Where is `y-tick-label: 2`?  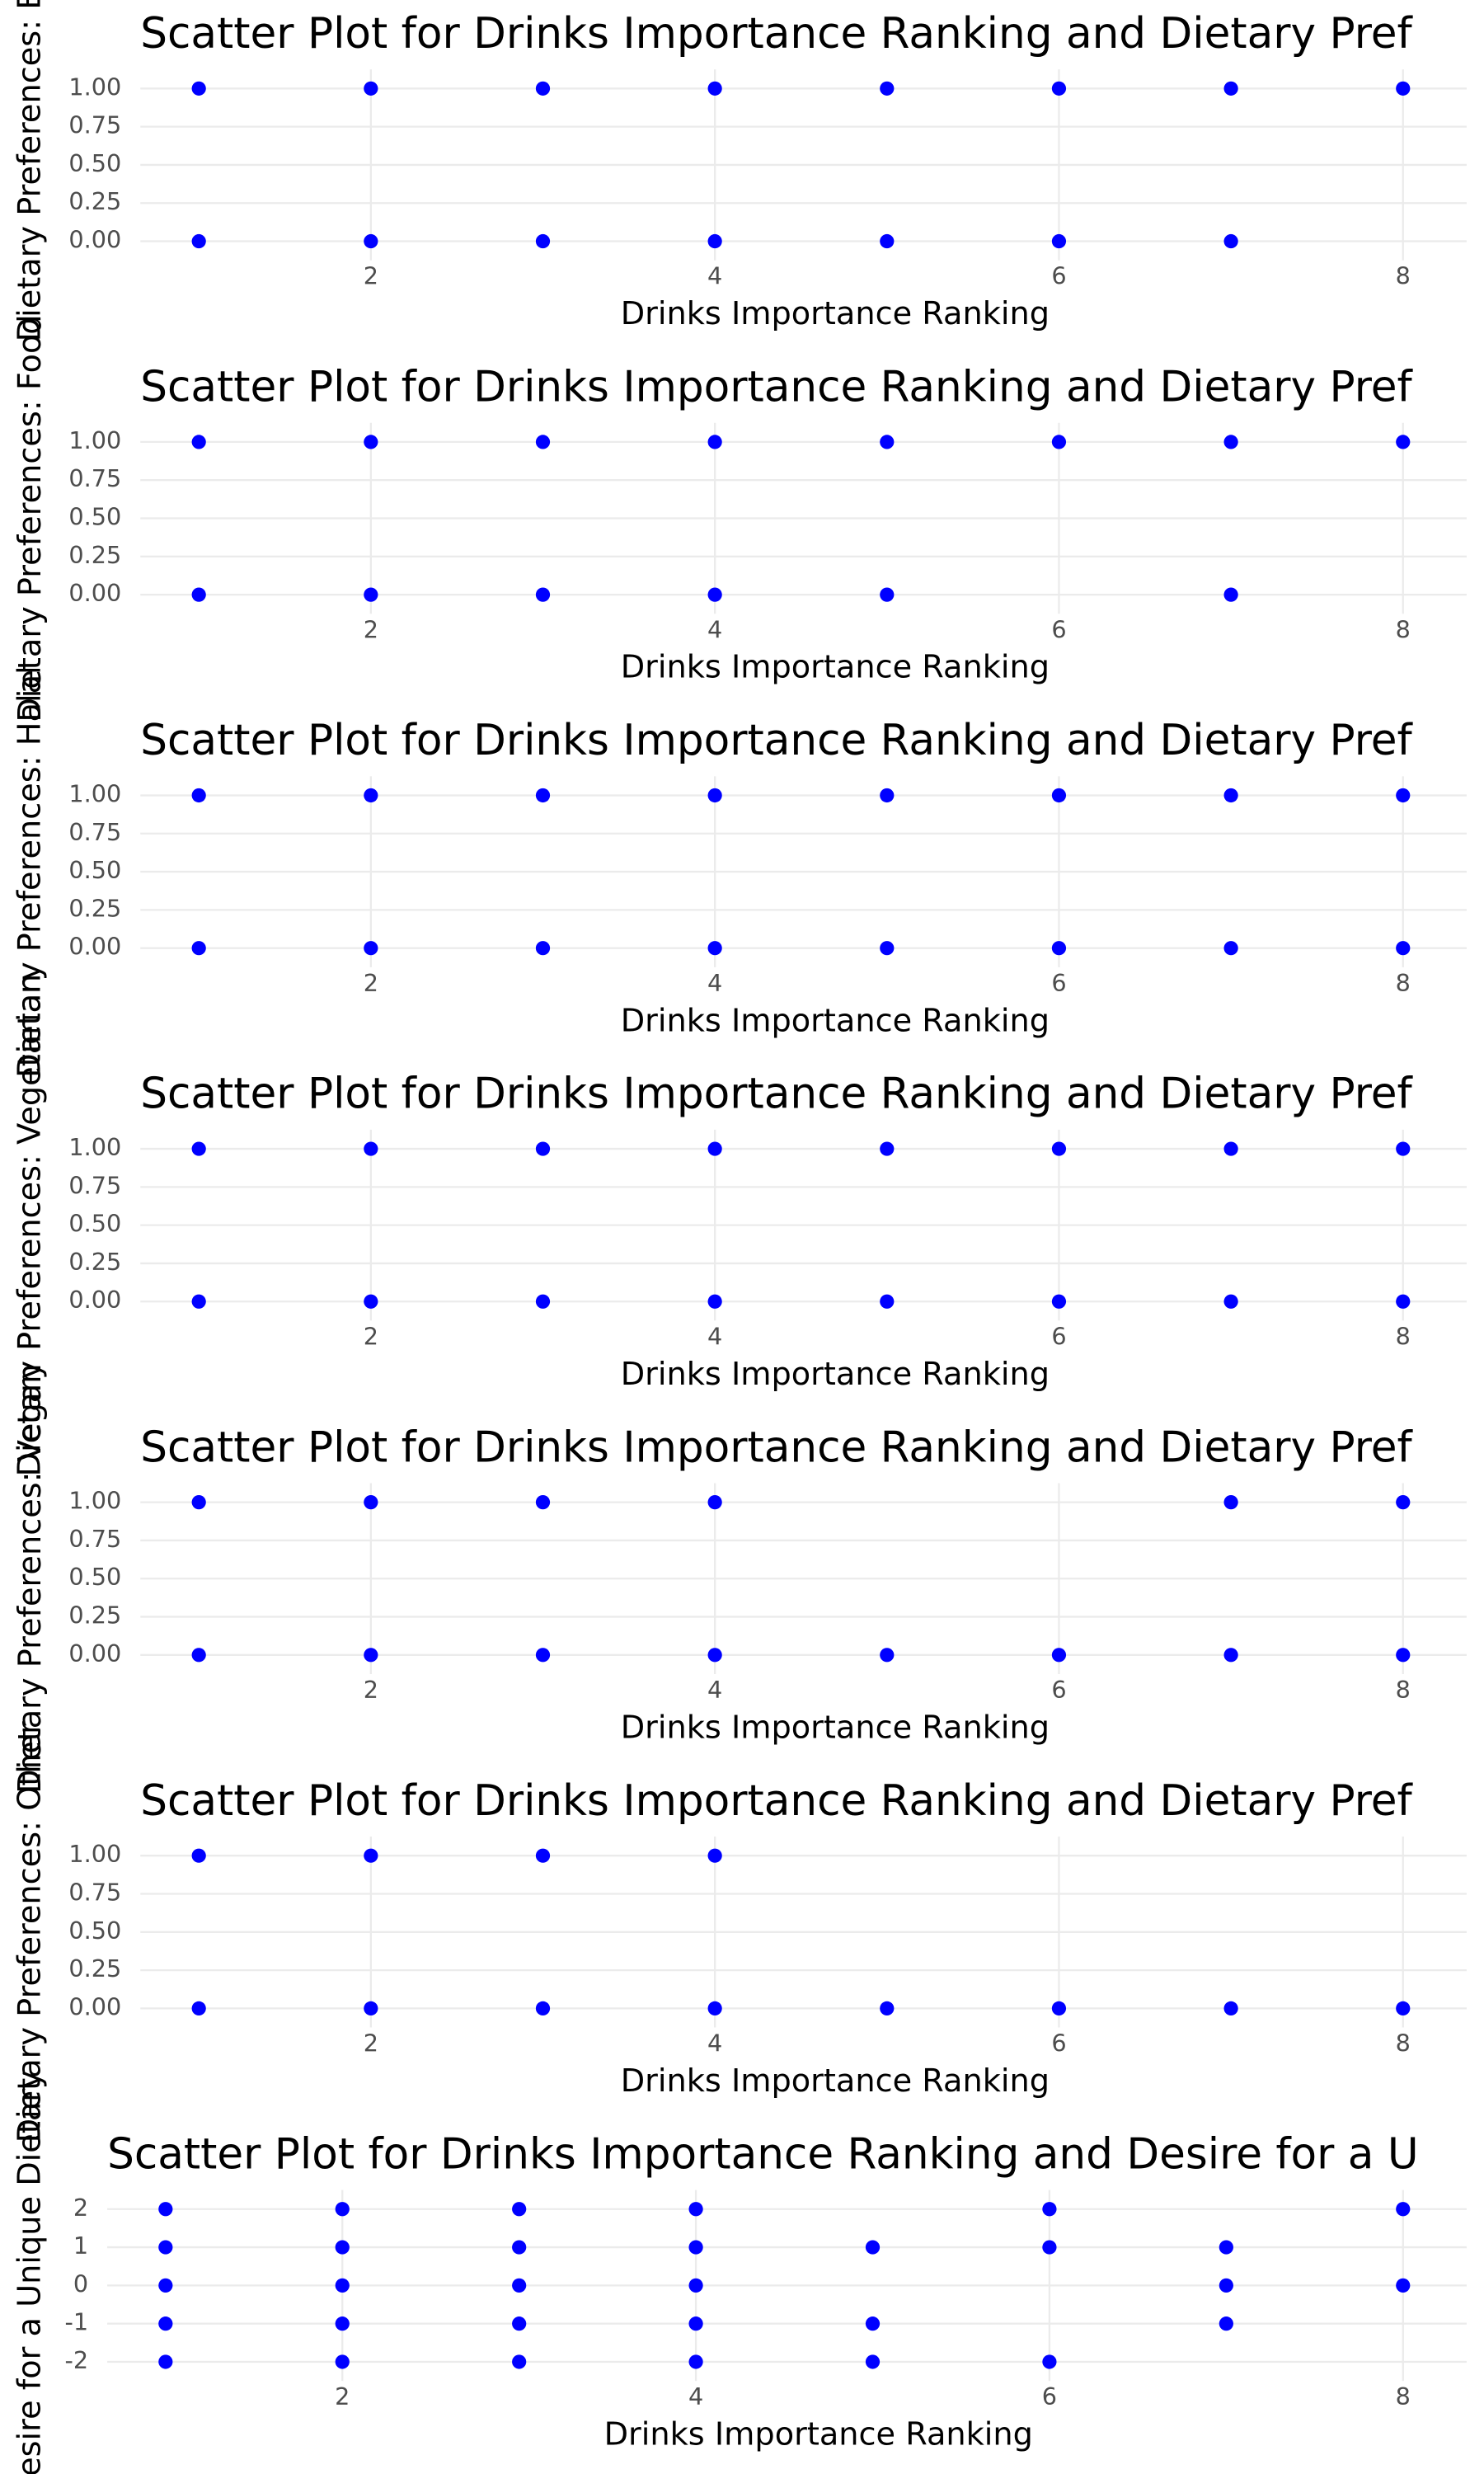
y-tick-label: 2 is located at coordinates (80, 2208).